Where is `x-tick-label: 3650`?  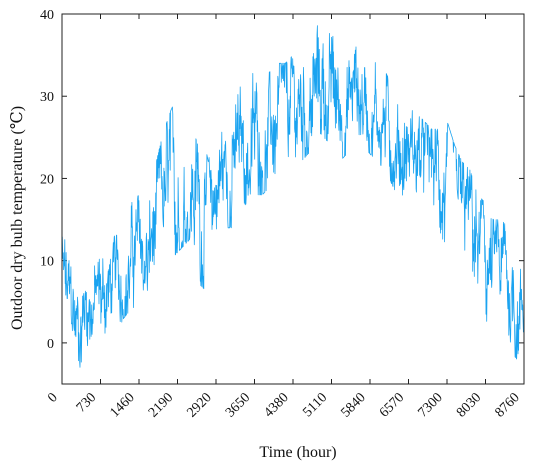 x-tick-label: 3650 is located at coordinates (238, 405).